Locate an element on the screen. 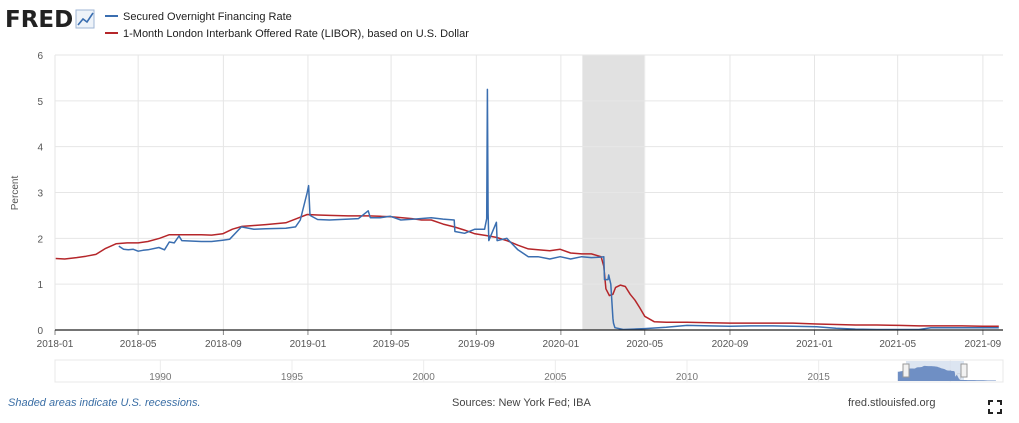 The height and width of the screenshot is (423, 1019). range-navigator: 1990199520002005201020152020 is located at coordinates (529, 371).